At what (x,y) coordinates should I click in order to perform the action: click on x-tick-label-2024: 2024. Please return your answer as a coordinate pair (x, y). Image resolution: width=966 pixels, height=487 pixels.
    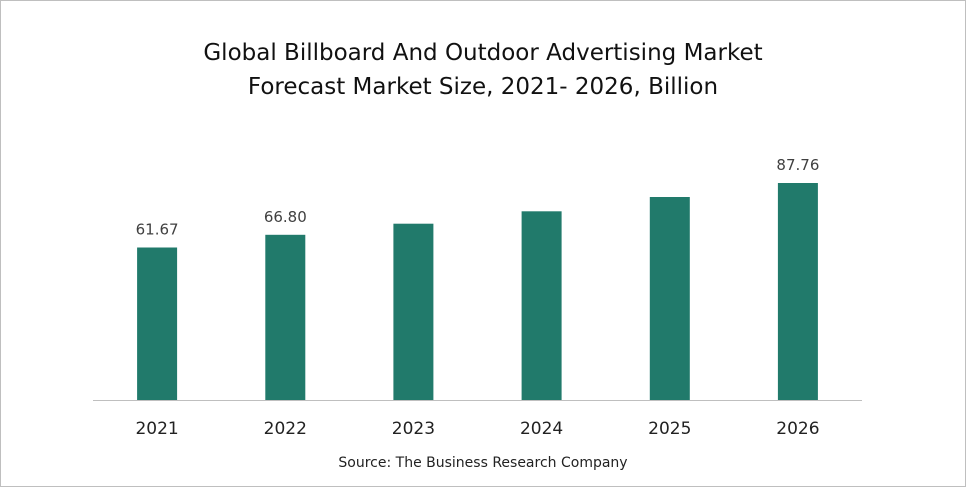
    Looking at the image, I should click on (541, 429).